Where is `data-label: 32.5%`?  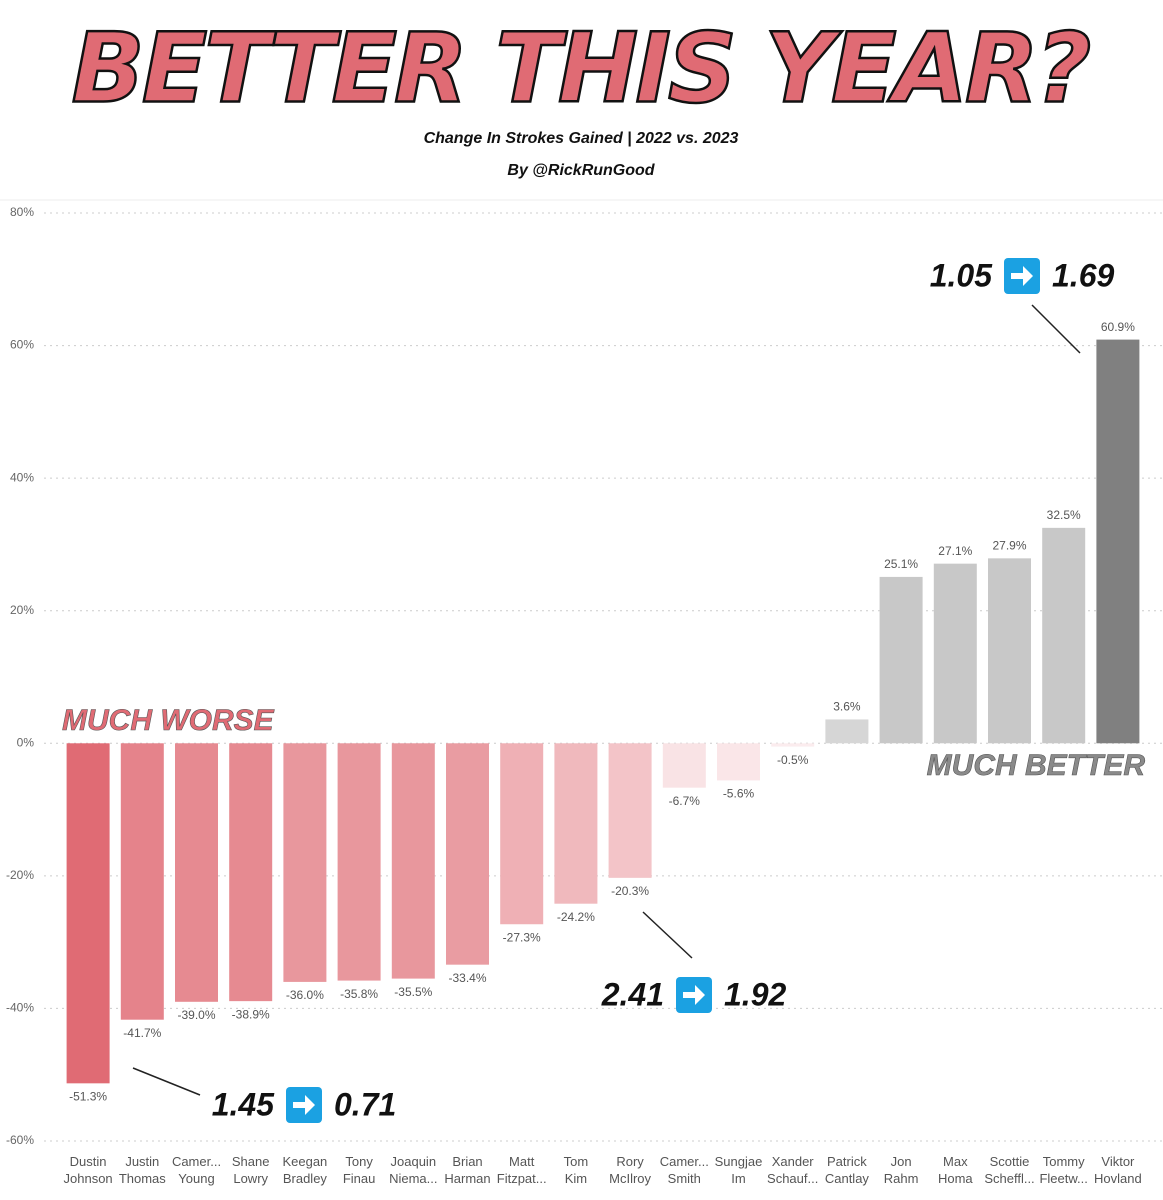 data-label: 32.5% is located at coordinates (1064, 515).